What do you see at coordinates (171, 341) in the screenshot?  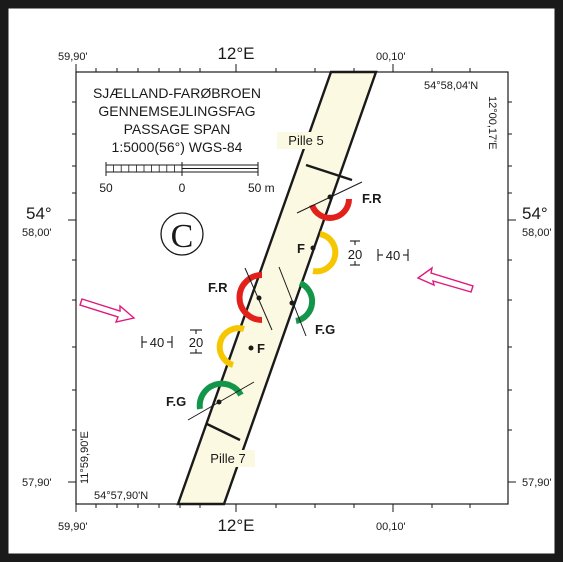 I see `clearance-symbol-left` at bounding box center [171, 341].